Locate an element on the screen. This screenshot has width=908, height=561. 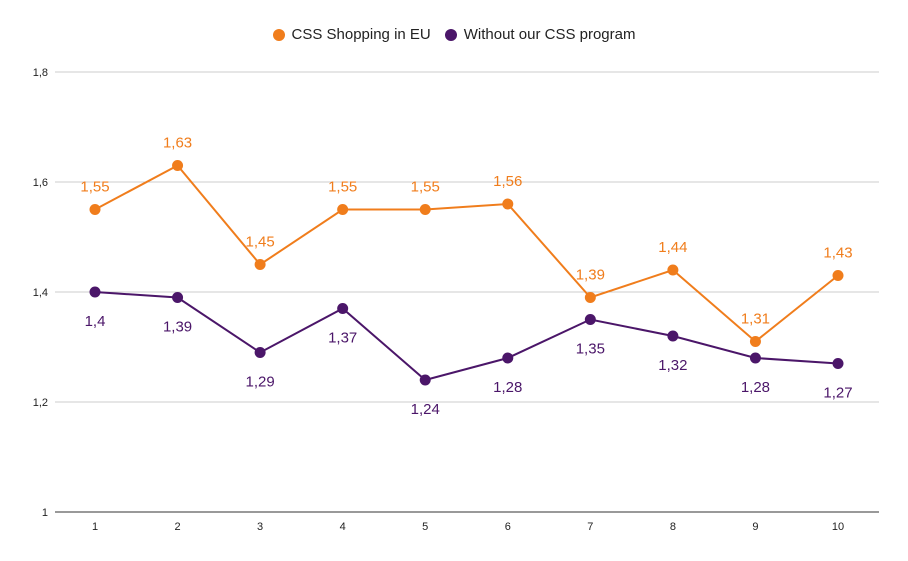
legend-item-without-program: Without our CSS program is located at coordinates (540, 34).